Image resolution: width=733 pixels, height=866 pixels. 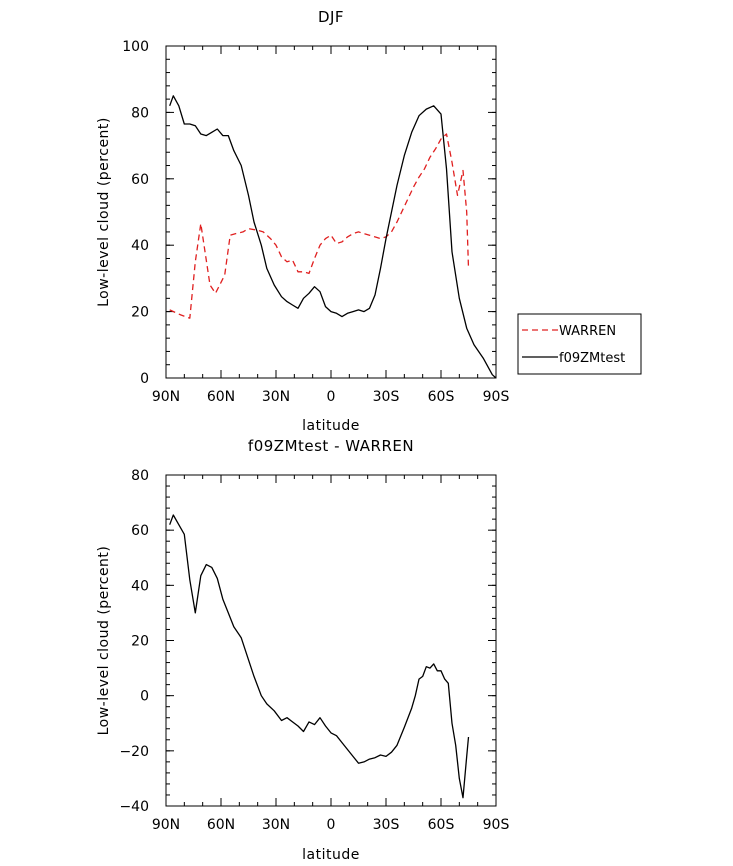 What do you see at coordinates (331, 446) in the screenshot?
I see `chart-title: f09ZMtest - WARREN` at bounding box center [331, 446].